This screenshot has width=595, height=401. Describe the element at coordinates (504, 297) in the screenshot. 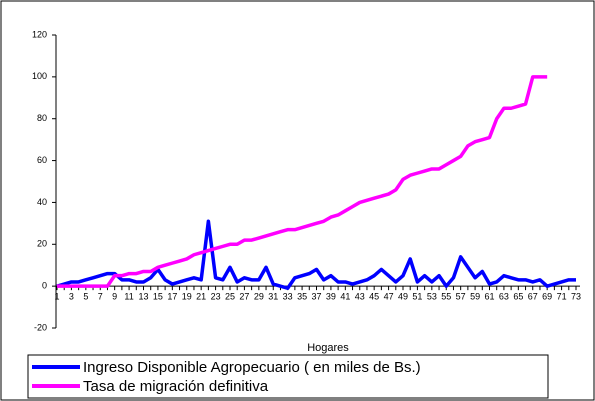

I see `x-tick-label: 63` at that location.